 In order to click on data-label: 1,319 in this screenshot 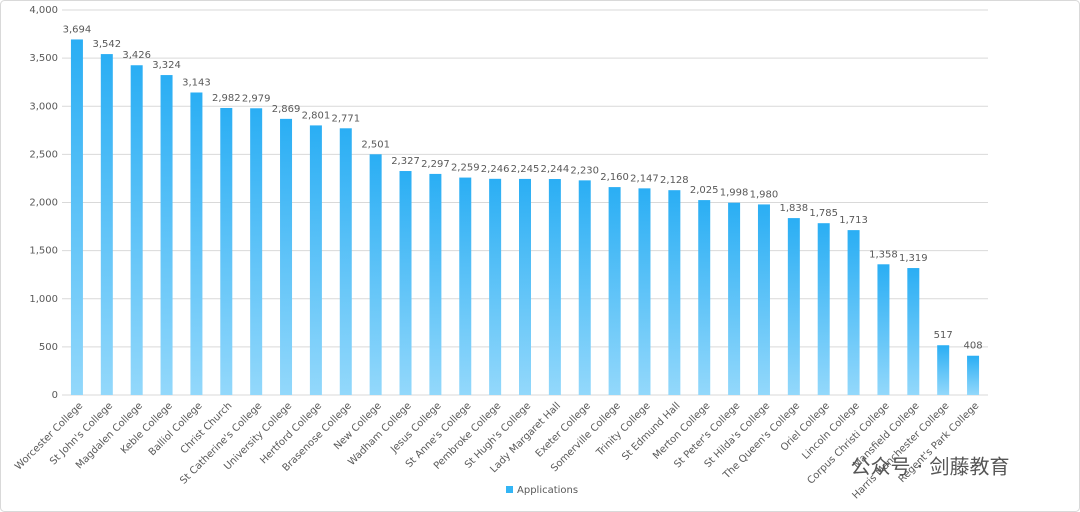, I will do `click(913, 258)`.